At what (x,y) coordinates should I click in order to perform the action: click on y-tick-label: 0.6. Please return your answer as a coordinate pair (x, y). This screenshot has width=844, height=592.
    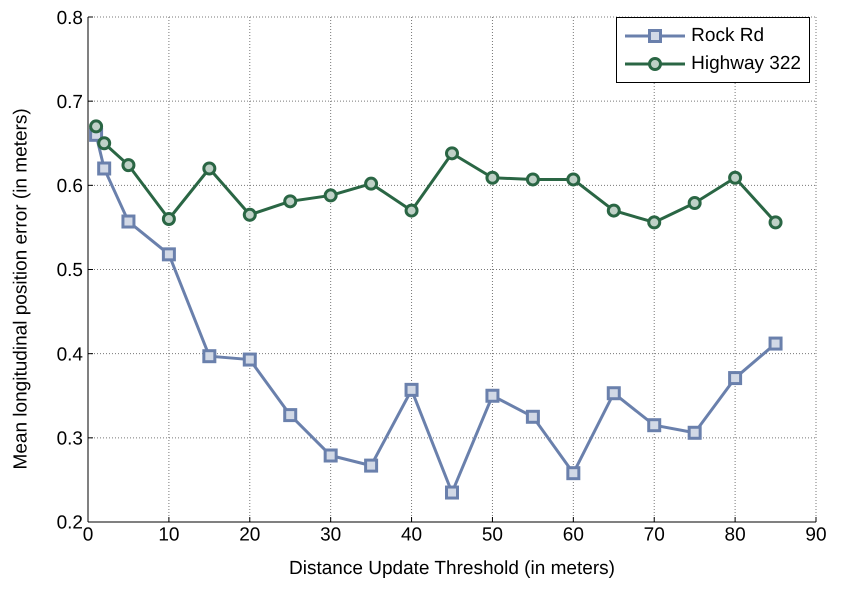
    Looking at the image, I should click on (69, 187).